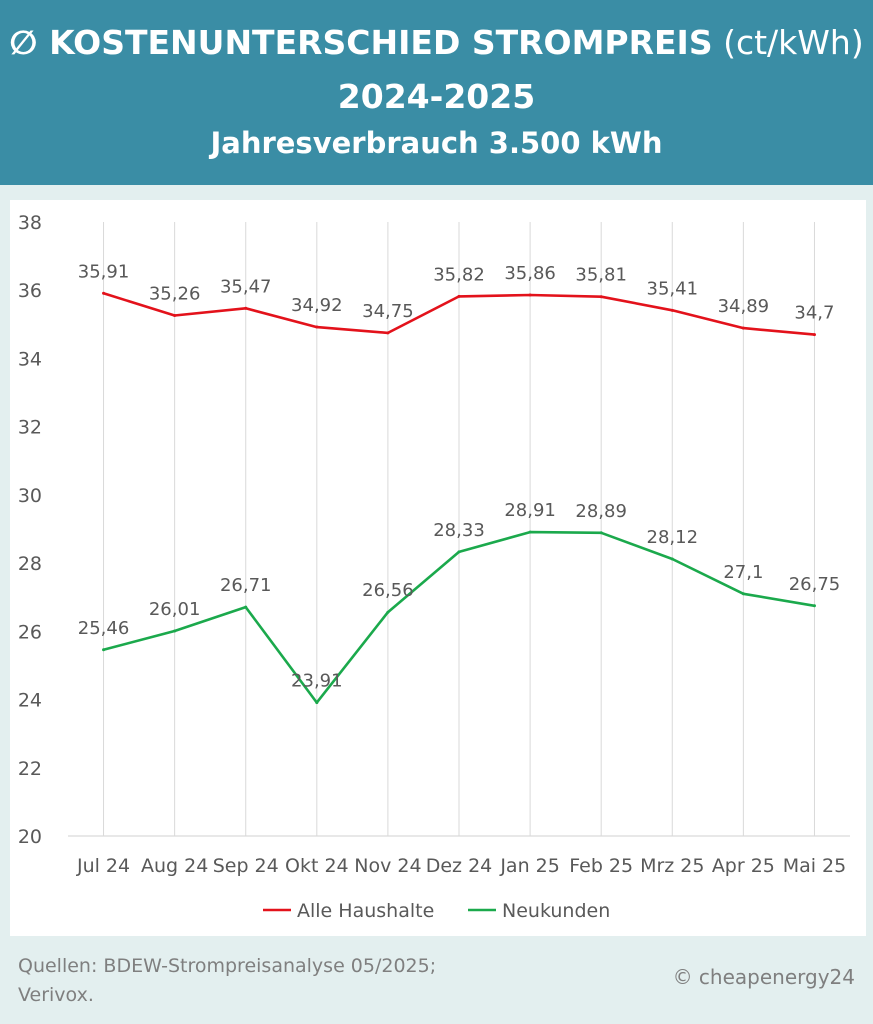 This screenshot has width=873, height=1024. What do you see at coordinates (104, 271) in the screenshot?
I see `data-label: 35,91` at bounding box center [104, 271].